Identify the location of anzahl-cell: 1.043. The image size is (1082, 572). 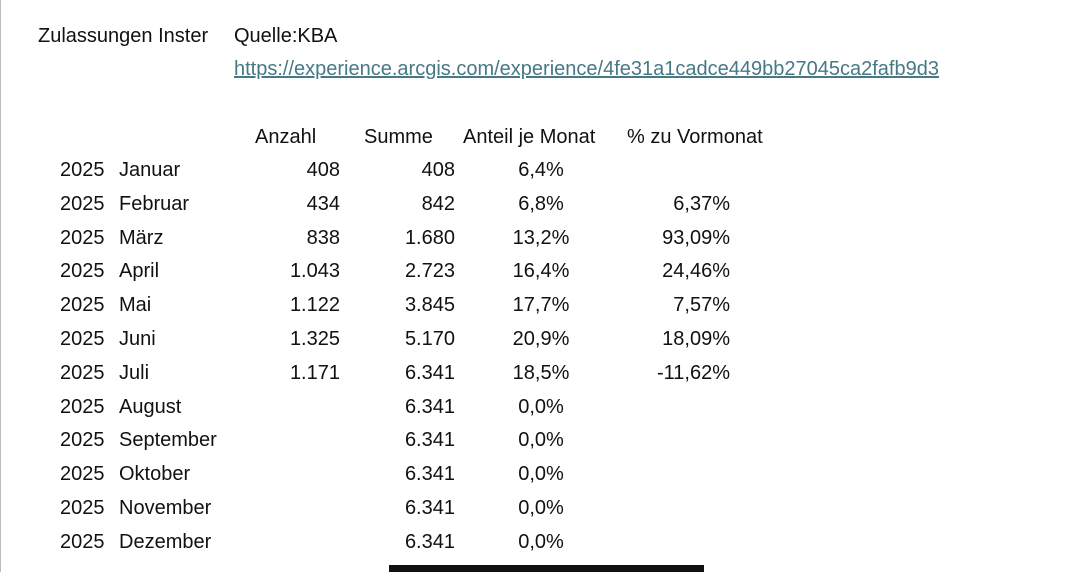
(314, 271).